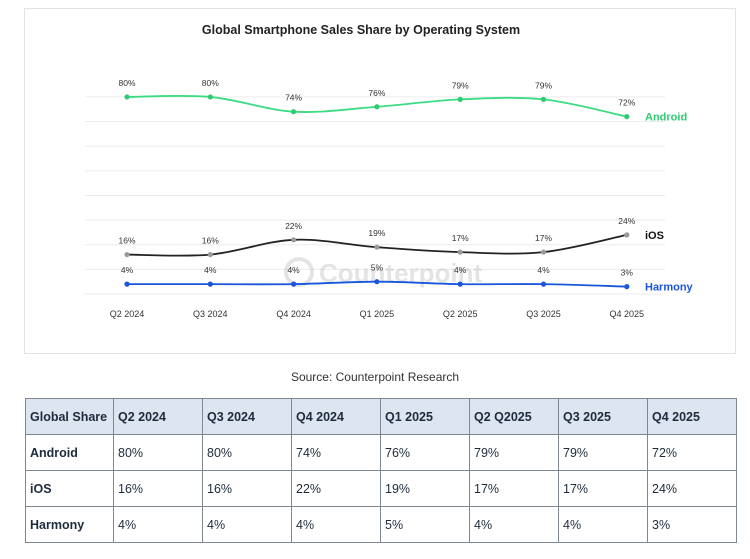 The image size is (750, 559). I want to click on table-cell: 72%, so click(692, 452).